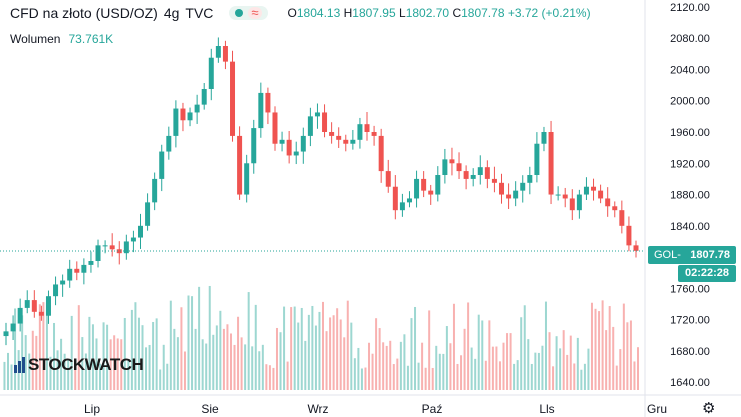 This screenshot has height=417, width=741. I want to click on y-tick-label: 1960.00, so click(690, 133).